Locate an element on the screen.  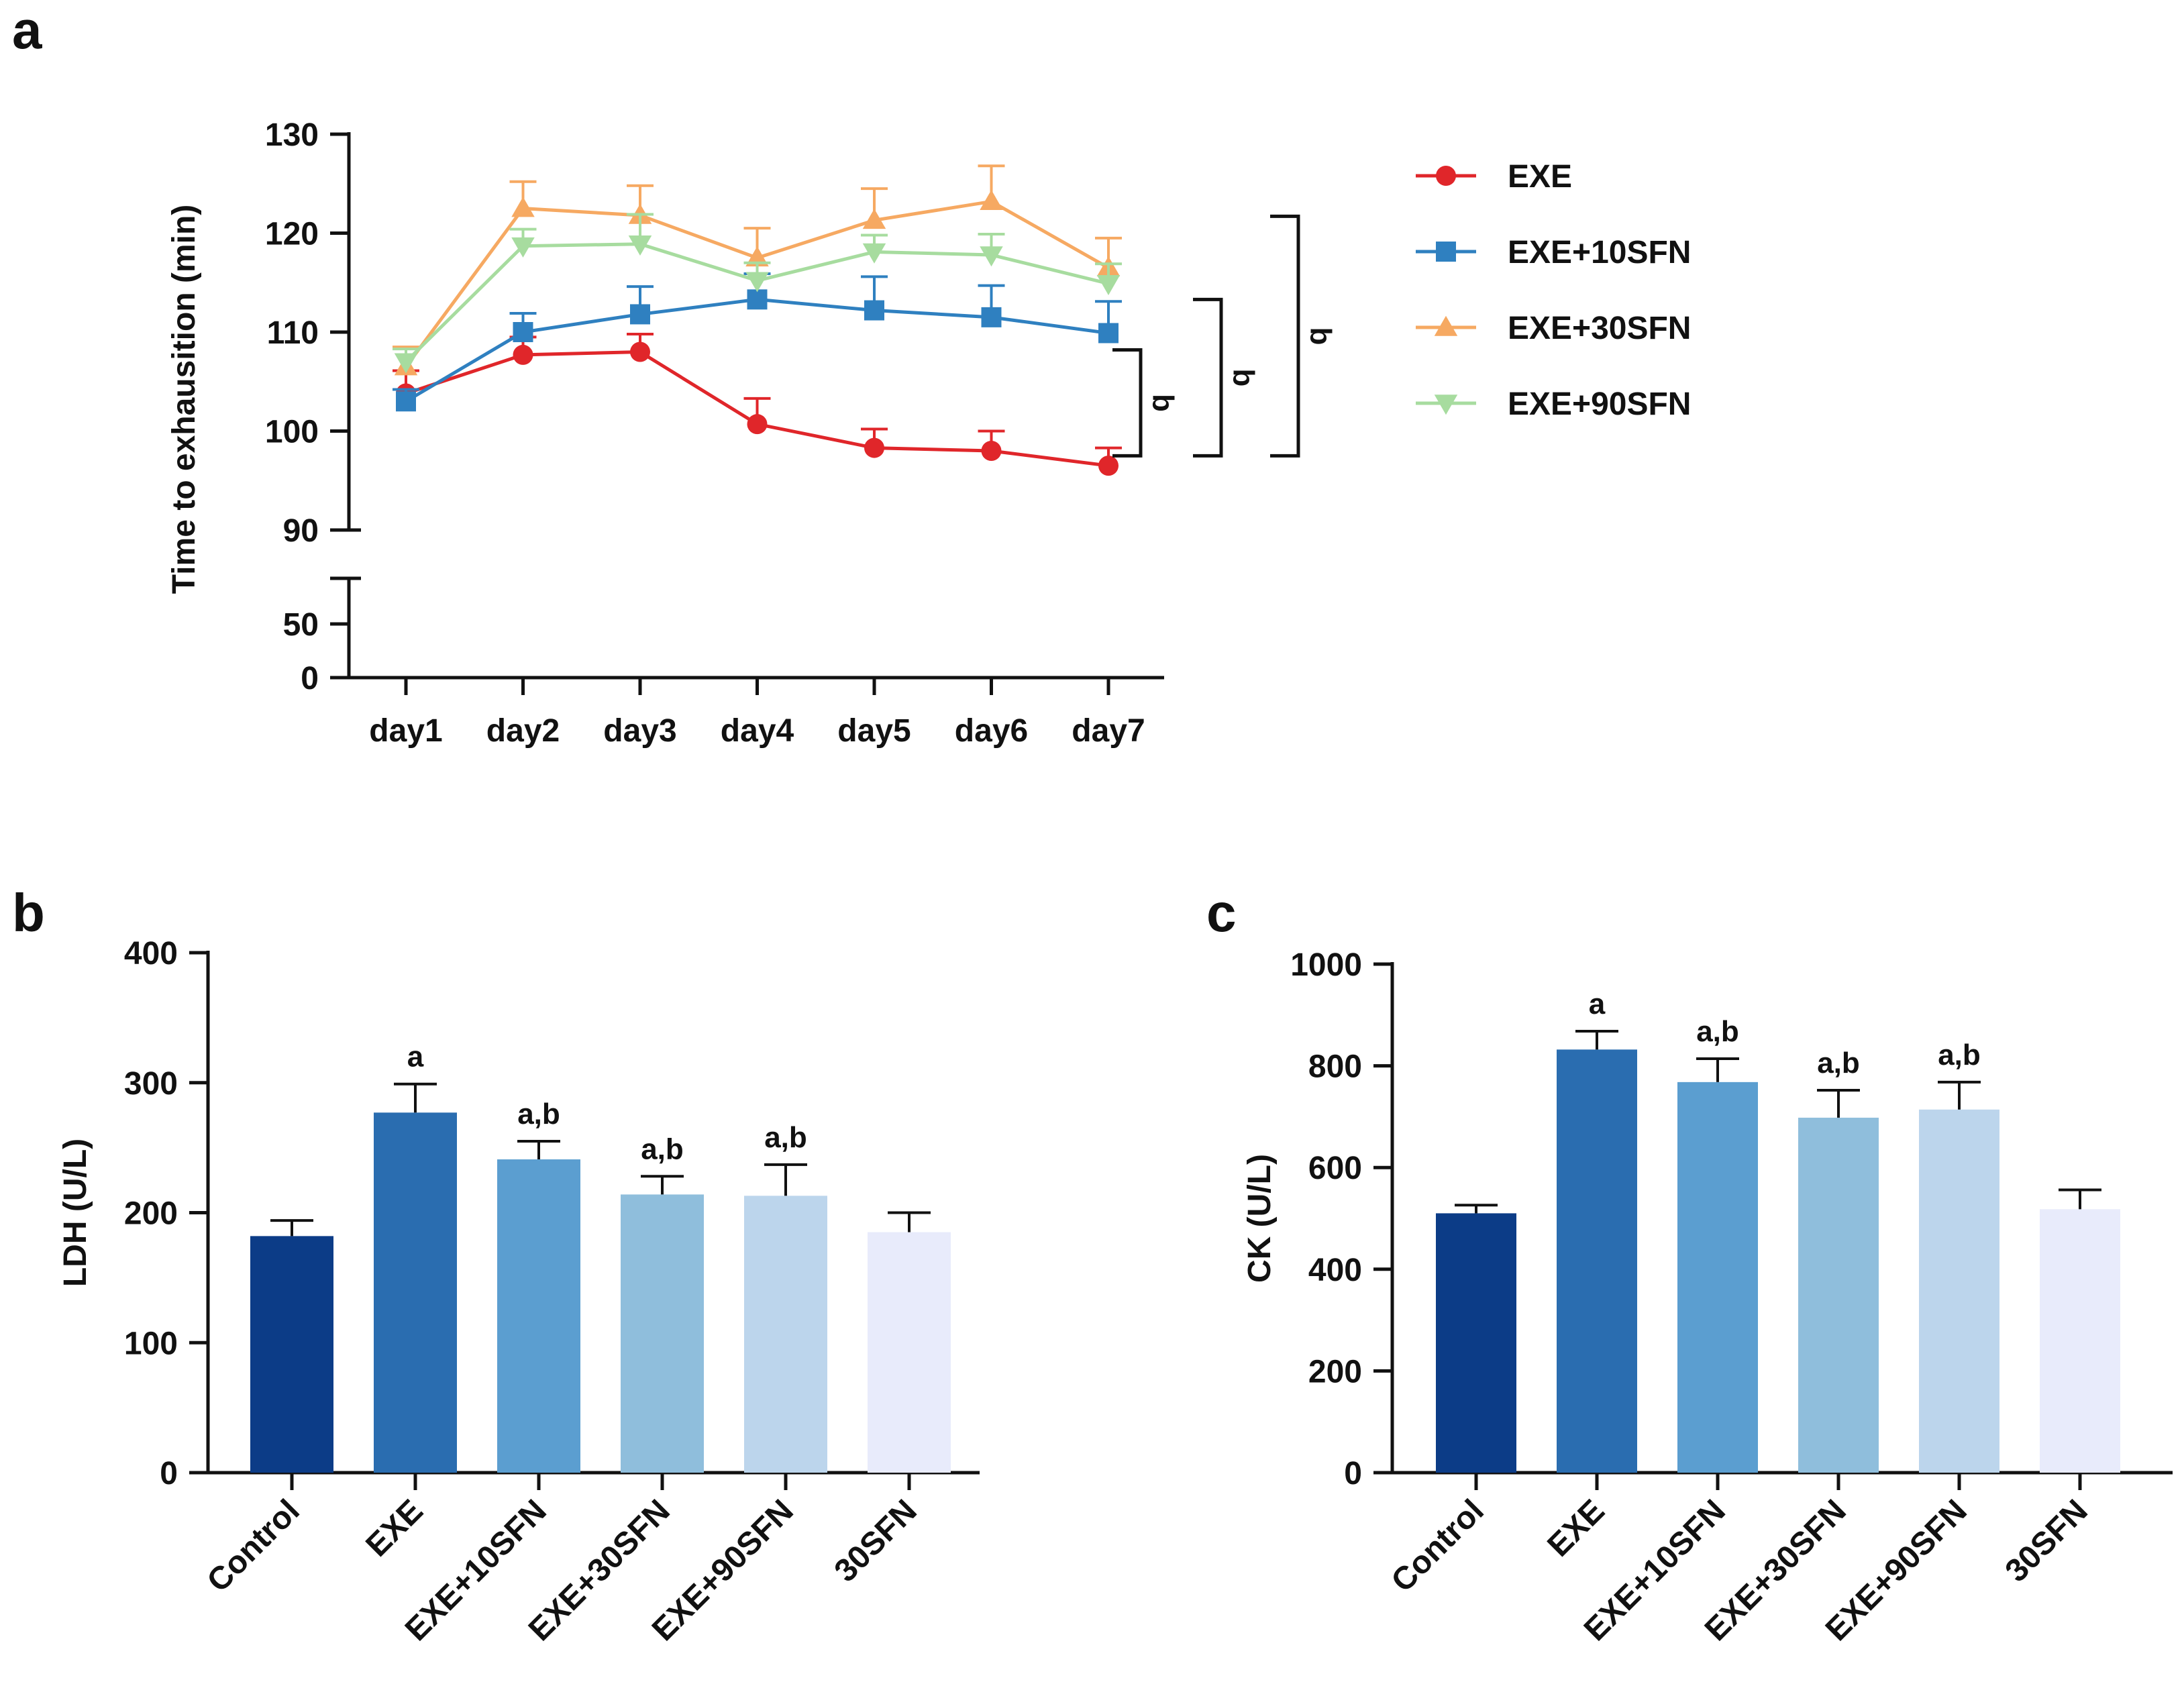
y-tick-label: 300 is located at coordinates (151, 1084).